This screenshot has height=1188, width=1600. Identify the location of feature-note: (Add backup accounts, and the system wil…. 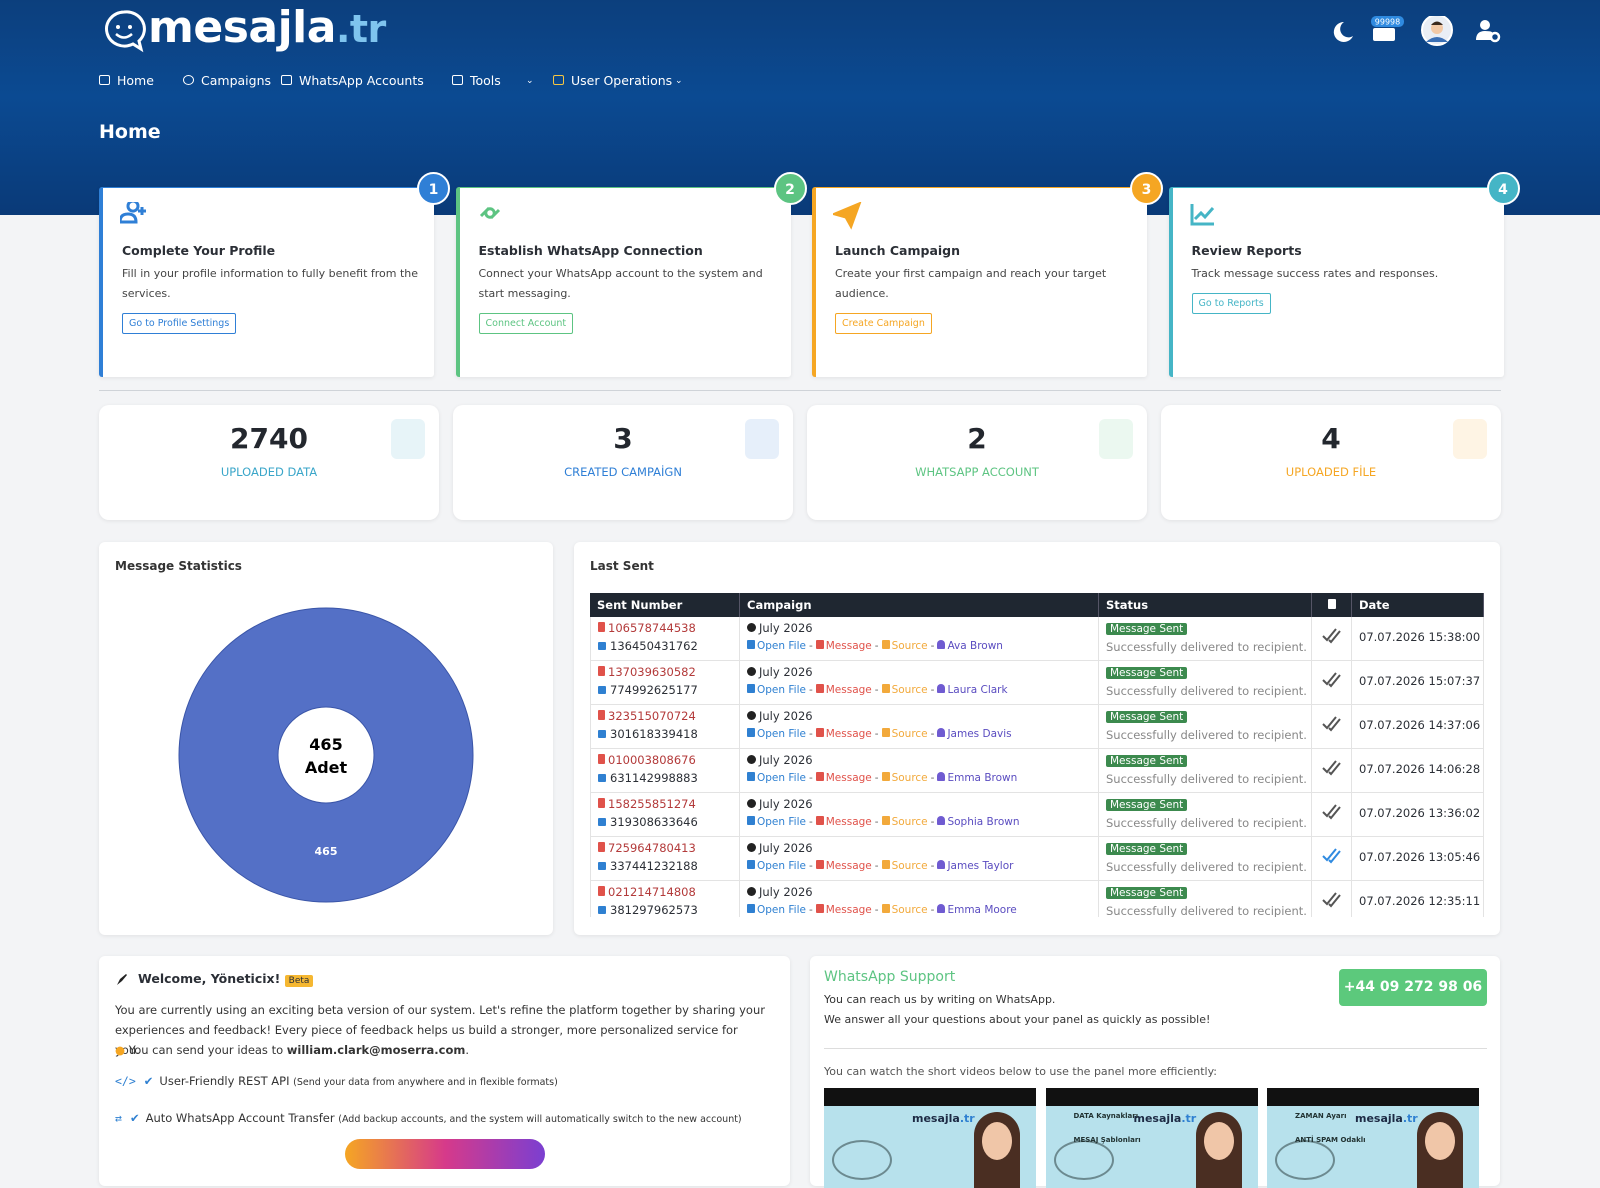
(540, 1119).